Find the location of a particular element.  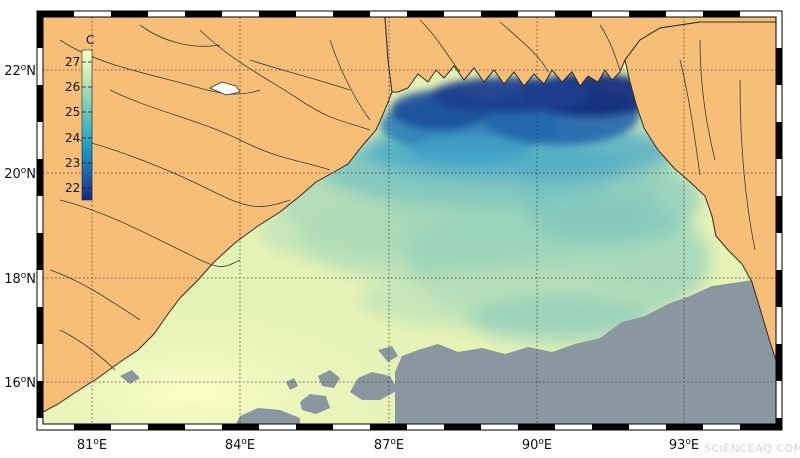

lon-label-81e: 81oE is located at coordinates (92, 445).